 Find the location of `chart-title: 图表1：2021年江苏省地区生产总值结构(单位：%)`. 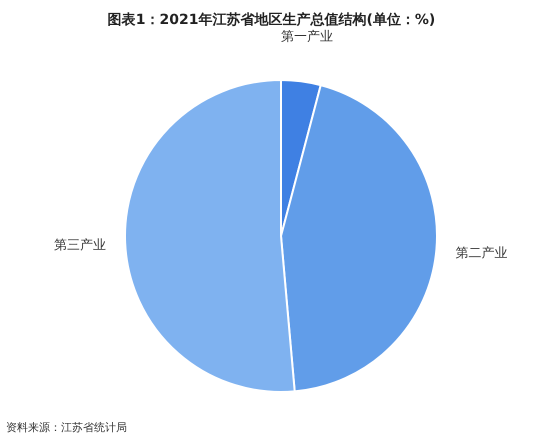

chart-title: 图表1：2021年江苏省地区生产总值结构(单位：%) is located at coordinates (272, 19).